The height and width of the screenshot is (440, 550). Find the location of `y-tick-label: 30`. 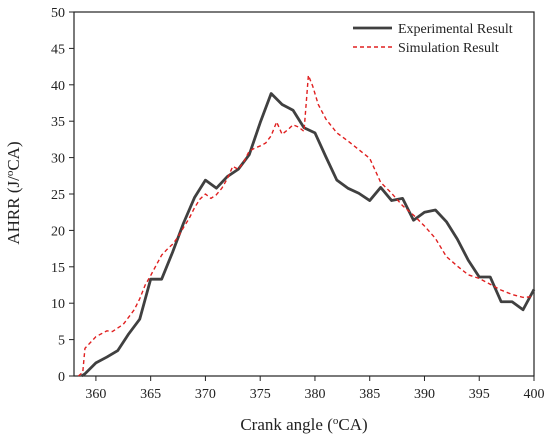

y-tick-label: 30 is located at coordinates (58, 159).